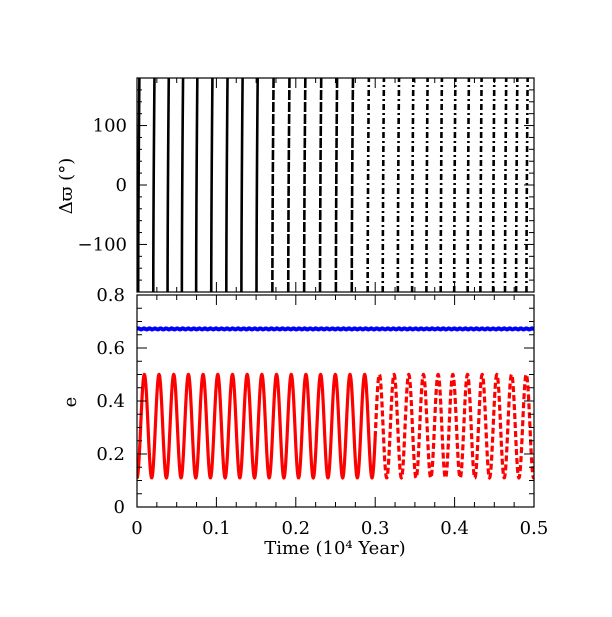 This screenshot has height=617, width=612. Describe the element at coordinates (110, 454) in the screenshot. I see `bottom-y-tick-label: 0.2` at that location.